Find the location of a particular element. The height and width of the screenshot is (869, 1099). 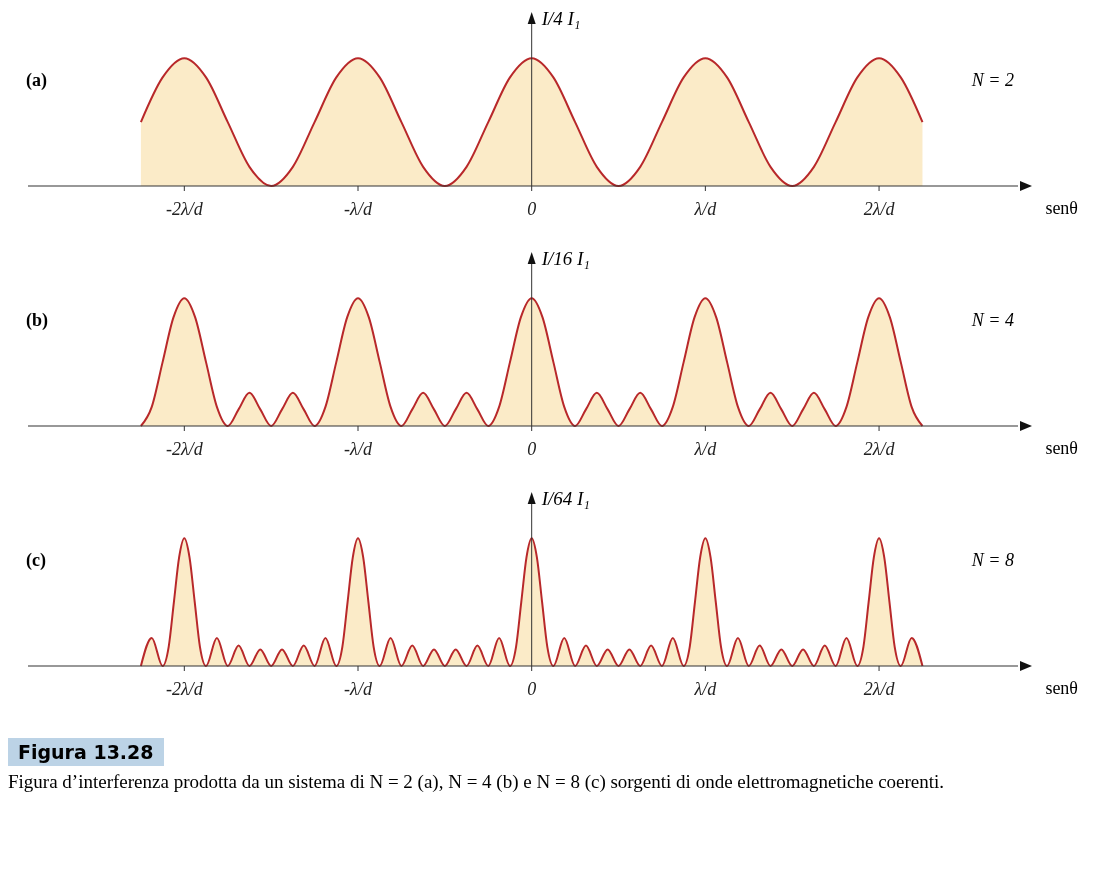

y-axis-title: I/64 I₁ is located at coordinates (565, 498).